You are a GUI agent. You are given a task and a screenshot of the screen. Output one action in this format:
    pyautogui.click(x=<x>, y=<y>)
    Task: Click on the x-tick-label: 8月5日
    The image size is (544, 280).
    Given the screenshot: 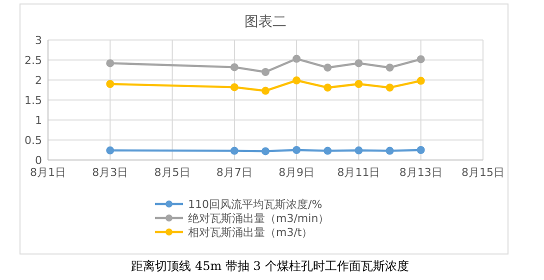 What is the action you would take?
    pyautogui.click(x=172, y=172)
    